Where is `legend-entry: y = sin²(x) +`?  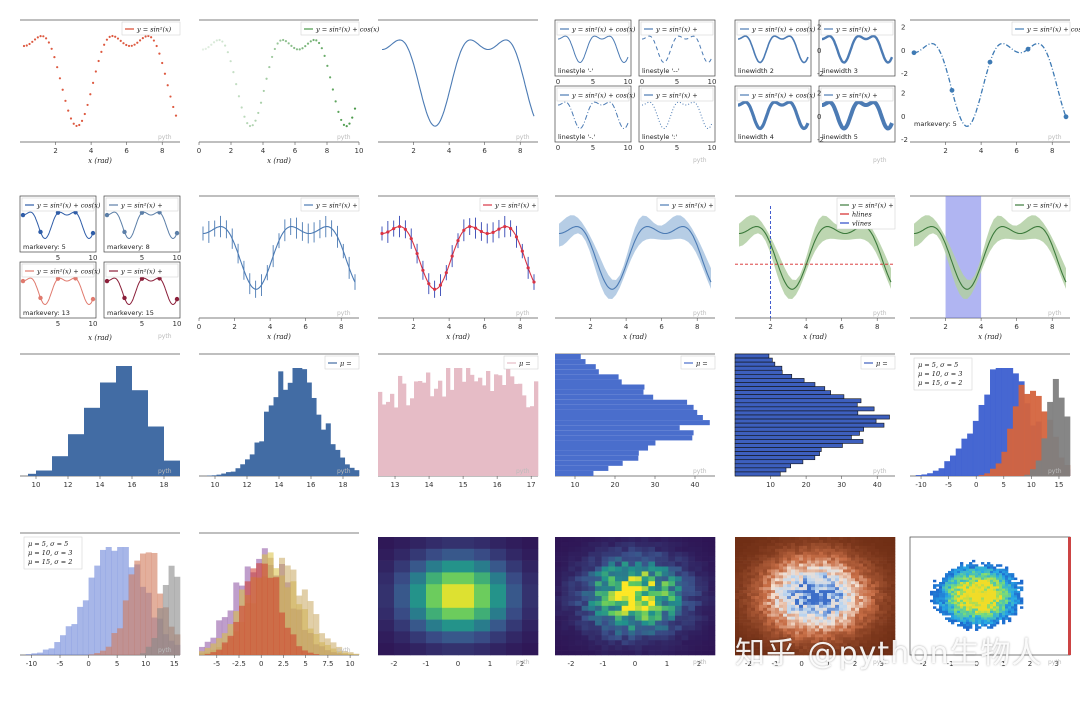
legend-entry: y = sin²(x) + is located at coordinates (1047, 206).